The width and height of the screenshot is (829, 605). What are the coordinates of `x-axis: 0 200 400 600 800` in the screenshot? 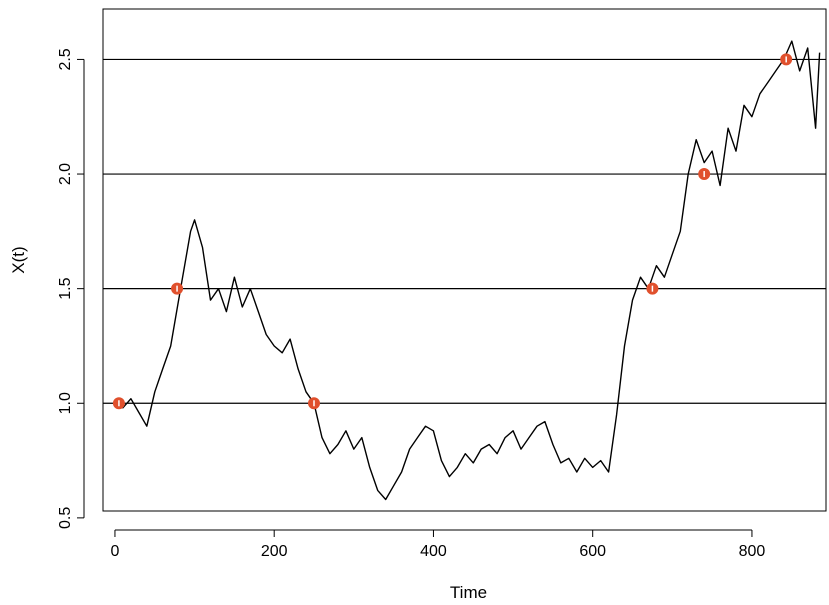 It's located at (438, 544).